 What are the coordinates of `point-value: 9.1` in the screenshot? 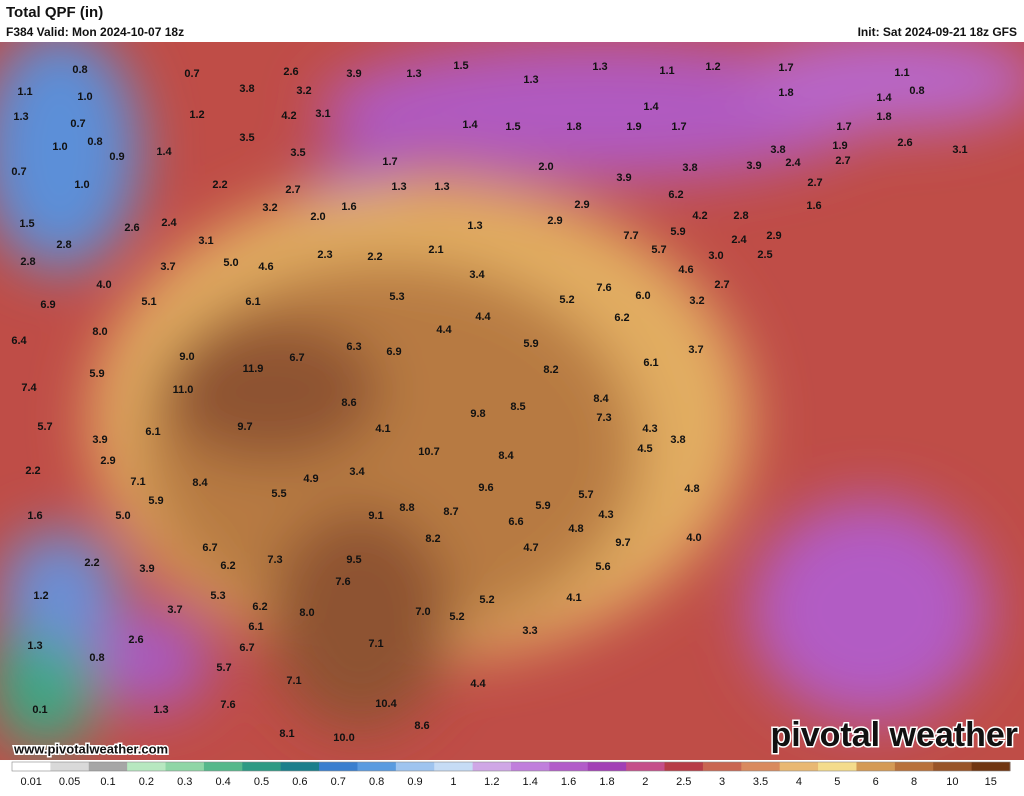 It's located at (375, 516).